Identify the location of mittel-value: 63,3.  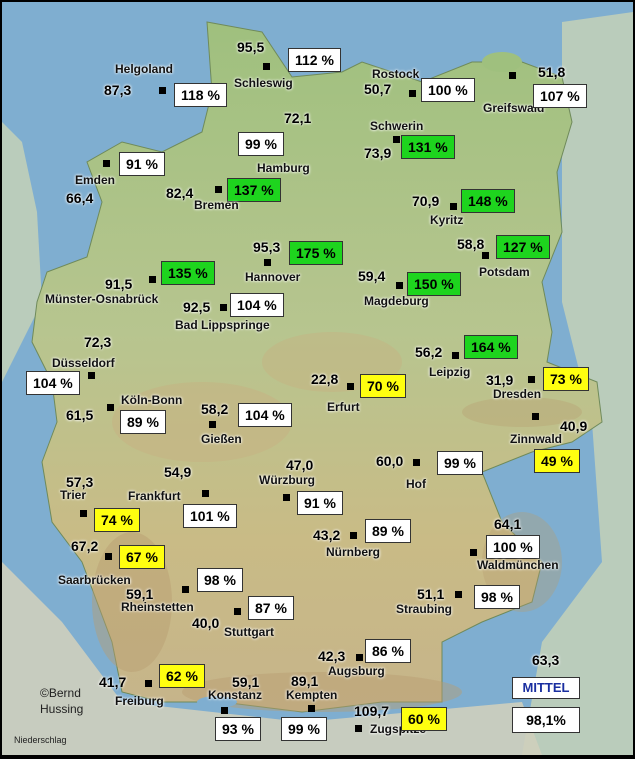
(546, 660).